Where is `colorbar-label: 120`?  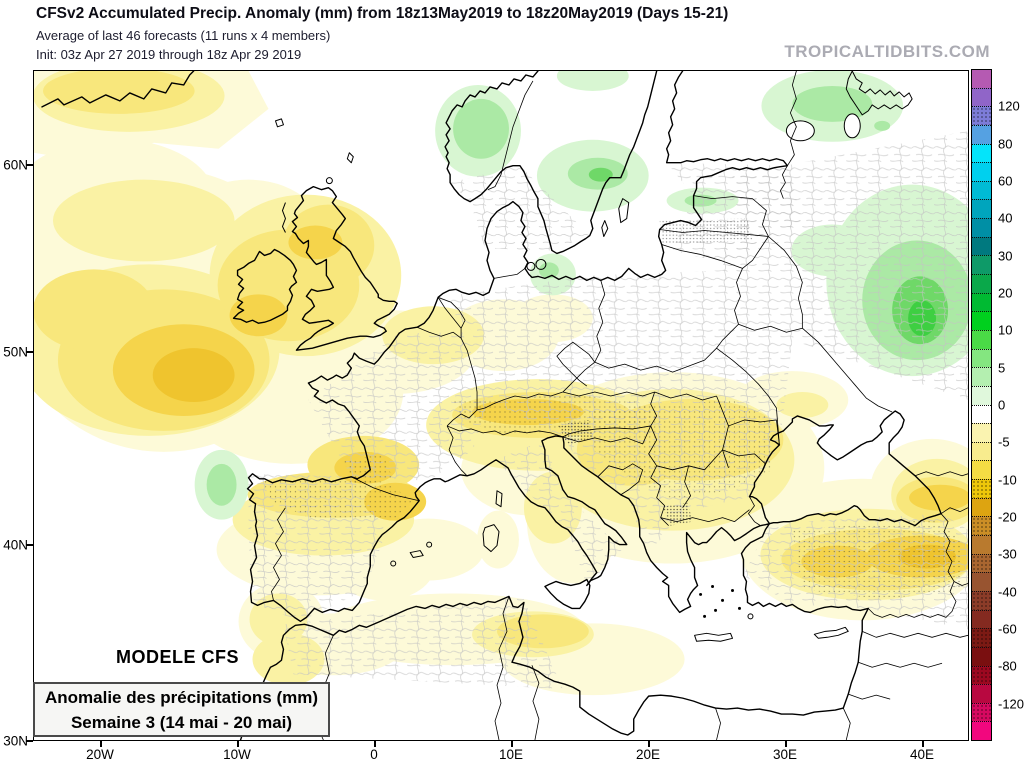
colorbar-label: 120 is located at coordinates (1009, 106).